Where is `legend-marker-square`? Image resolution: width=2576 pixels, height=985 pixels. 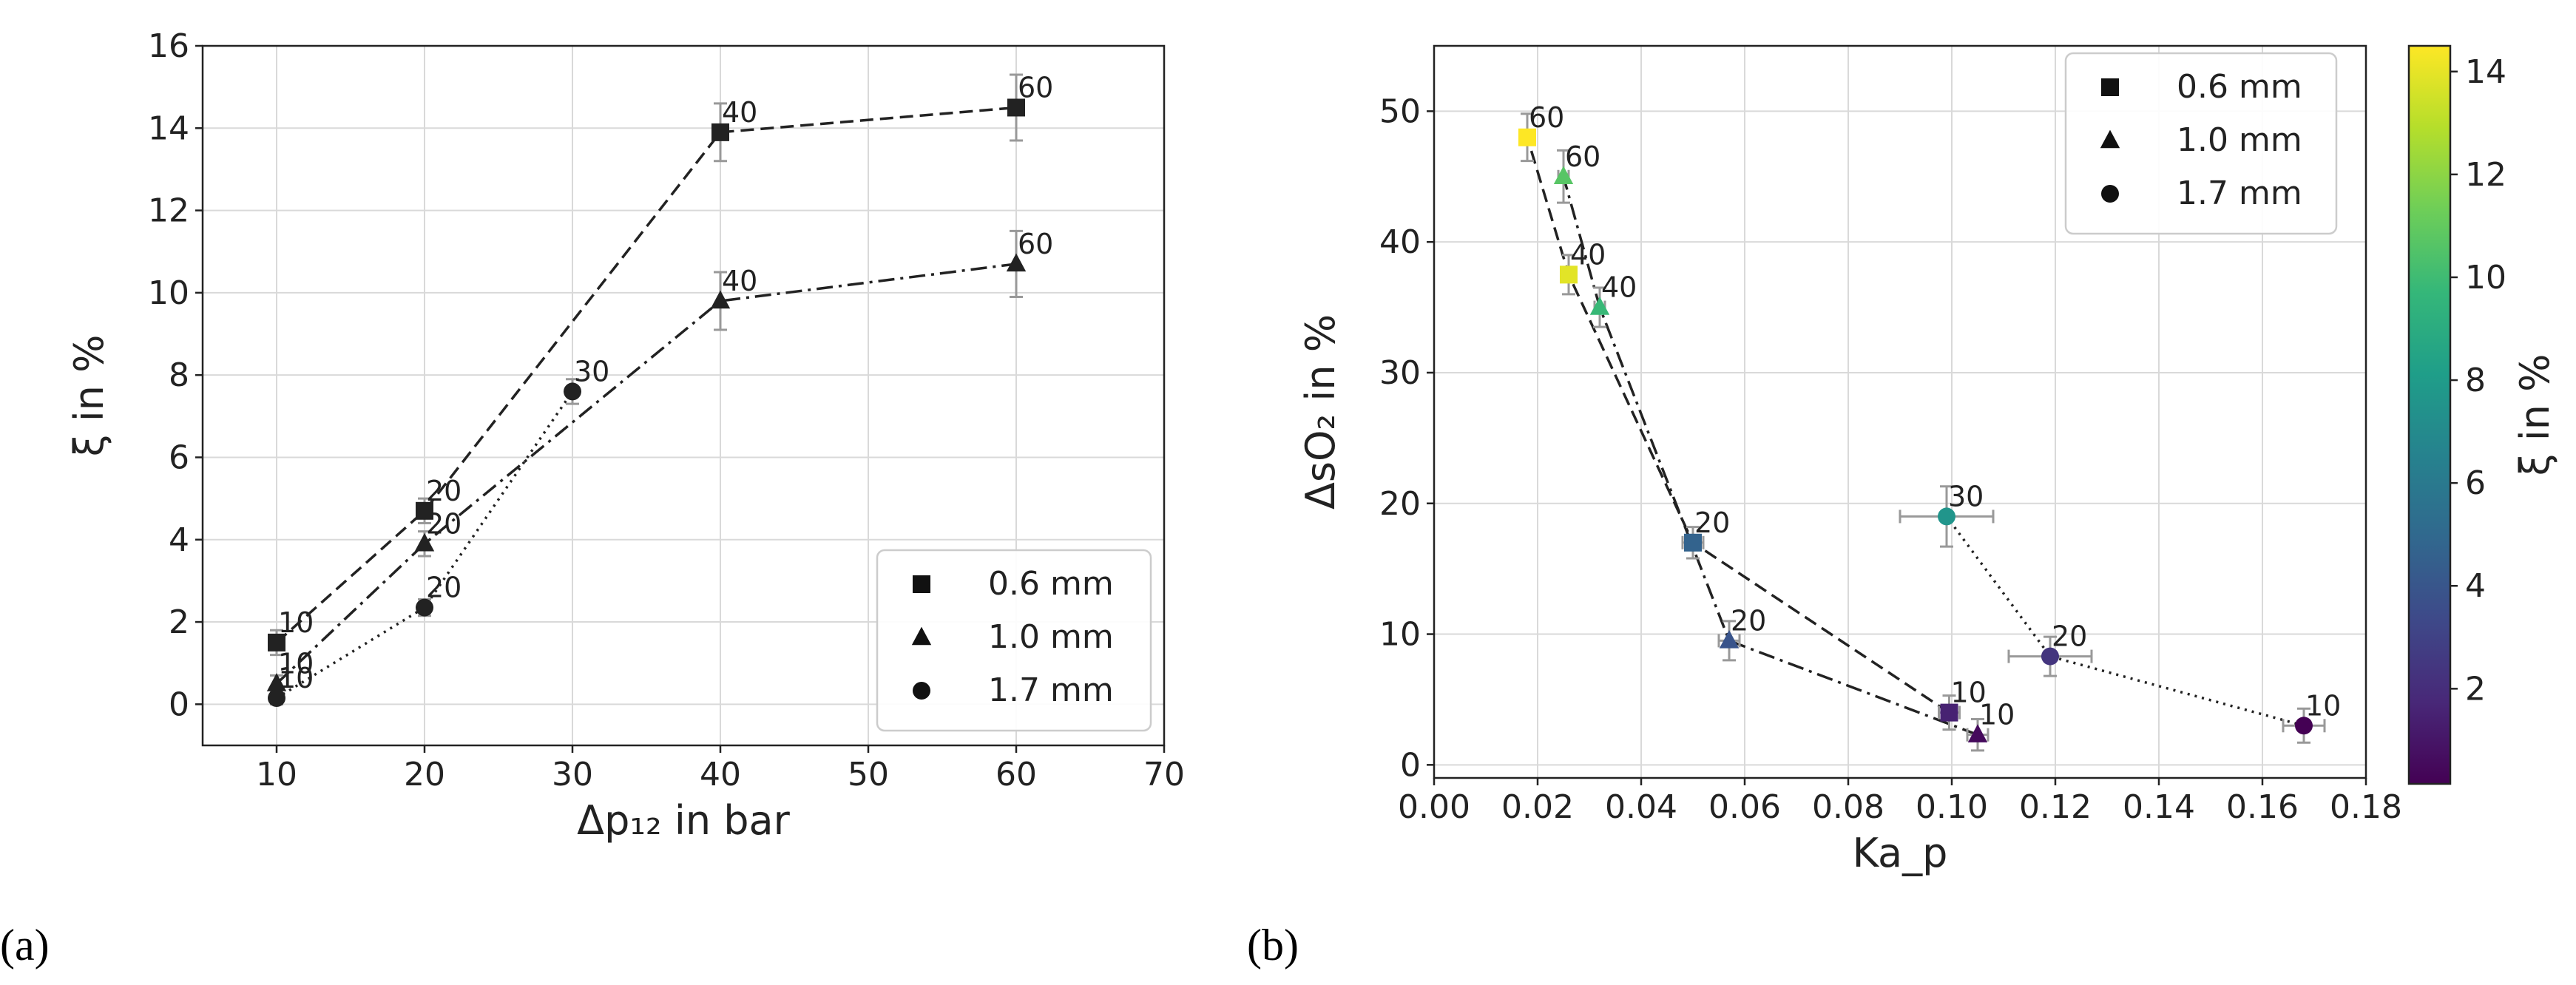 legend-marker-square is located at coordinates (921, 584).